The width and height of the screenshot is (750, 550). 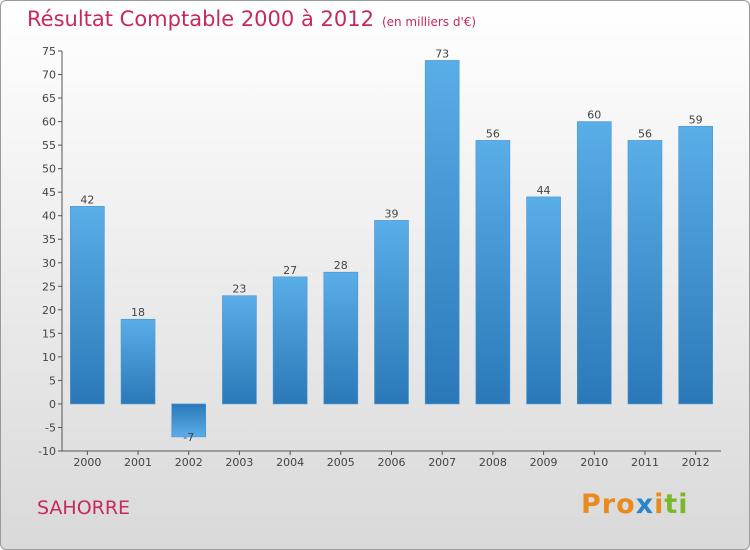 What do you see at coordinates (391, 312) in the screenshot?
I see `bar-2006` at bounding box center [391, 312].